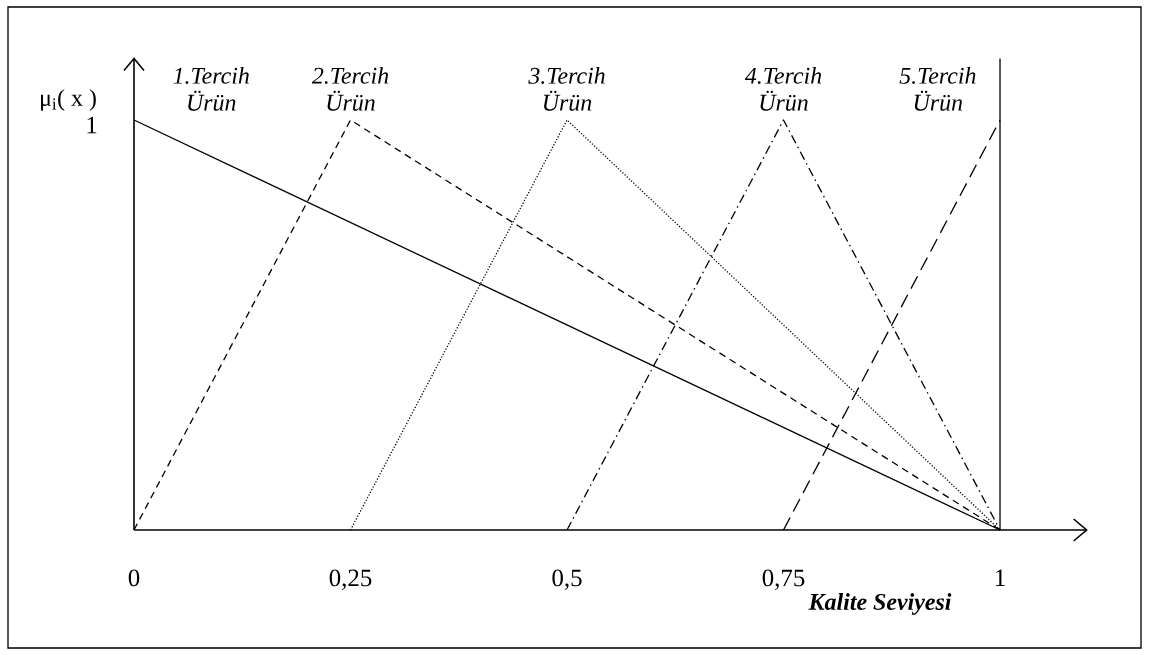 The width and height of the screenshot is (1149, 655). What do you see at coordinates (134, 578) in the screenshot?
I see `x-tick-label: 0` at bounding box center [134, 578].